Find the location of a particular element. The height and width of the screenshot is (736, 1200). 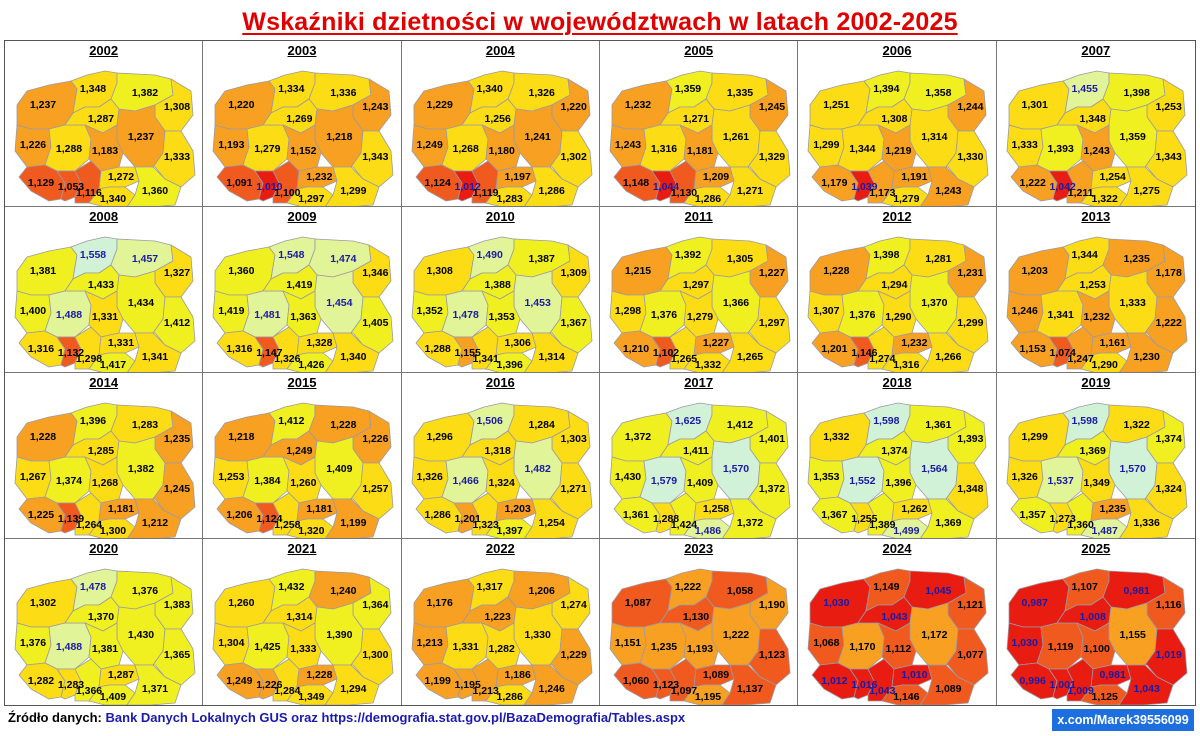

region-value-label: 1,397 is located at coordinates (509, 531).